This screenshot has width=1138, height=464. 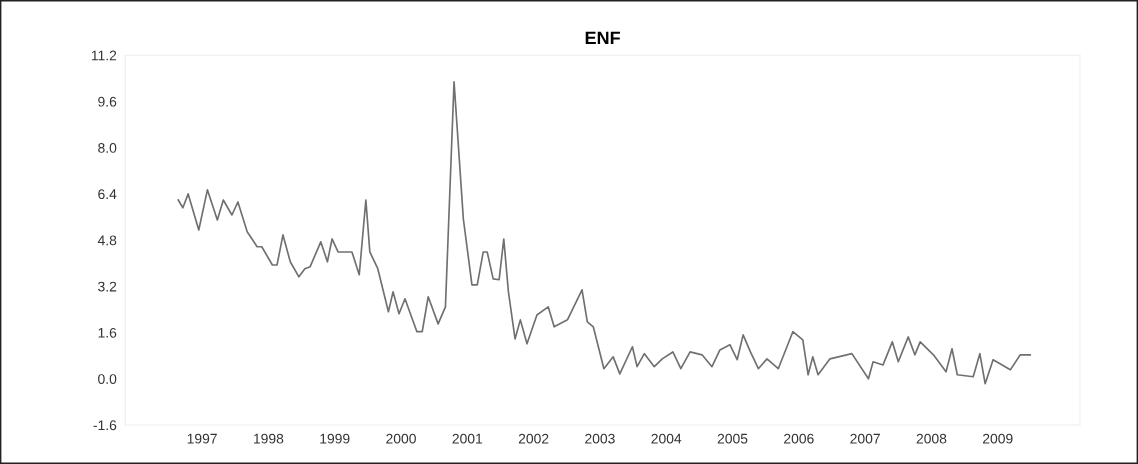 I want to click on x-tick-label: 1999, so click(x=335, y=438).